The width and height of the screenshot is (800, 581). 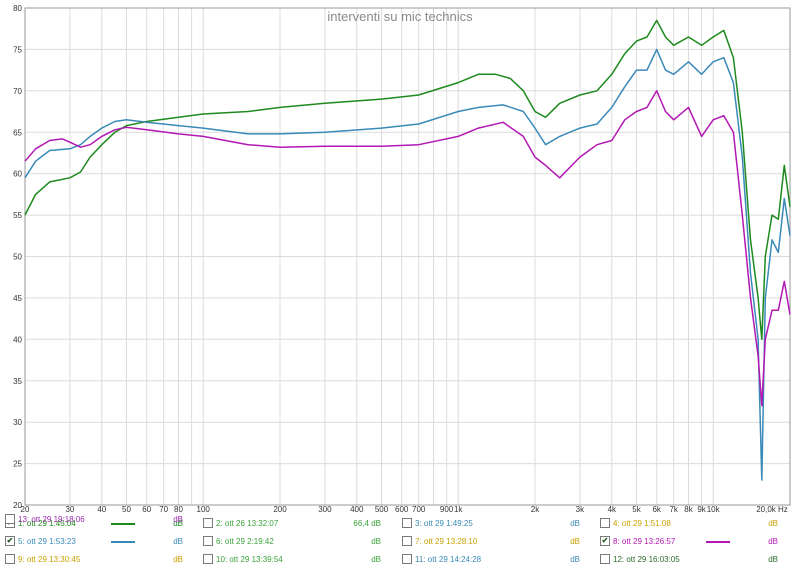 I want to click on x-tick-label: 10k, so click(x=714, y=509).